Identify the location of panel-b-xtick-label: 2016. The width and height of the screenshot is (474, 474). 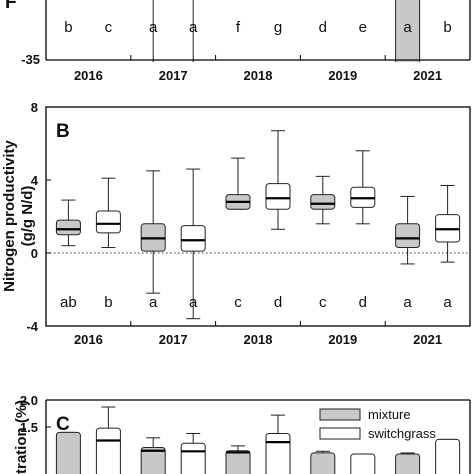
(88, 339).